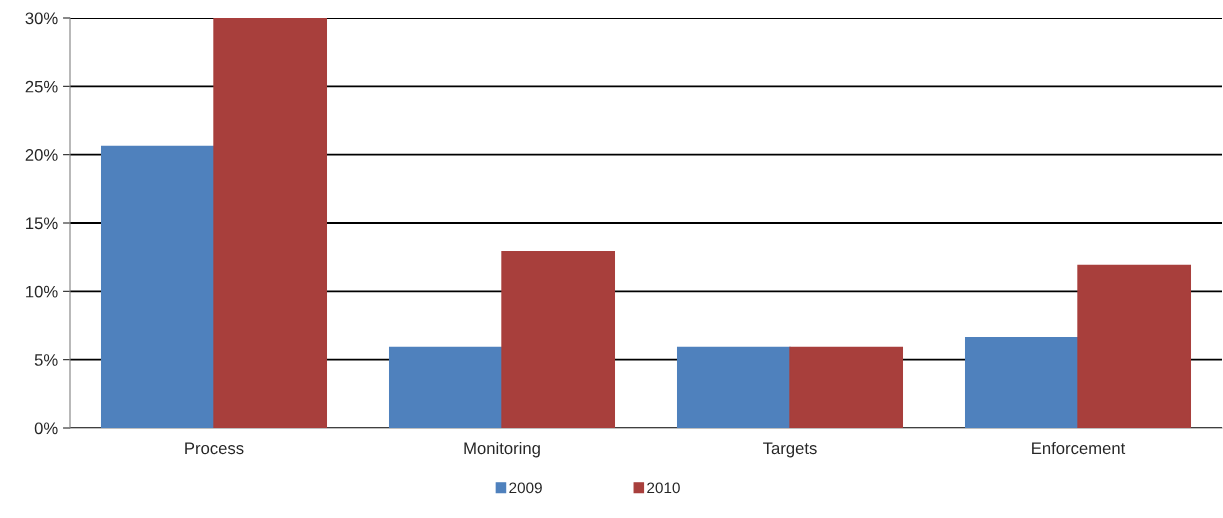  I want to click on y-tick-label: 10%, so click(42, 291).